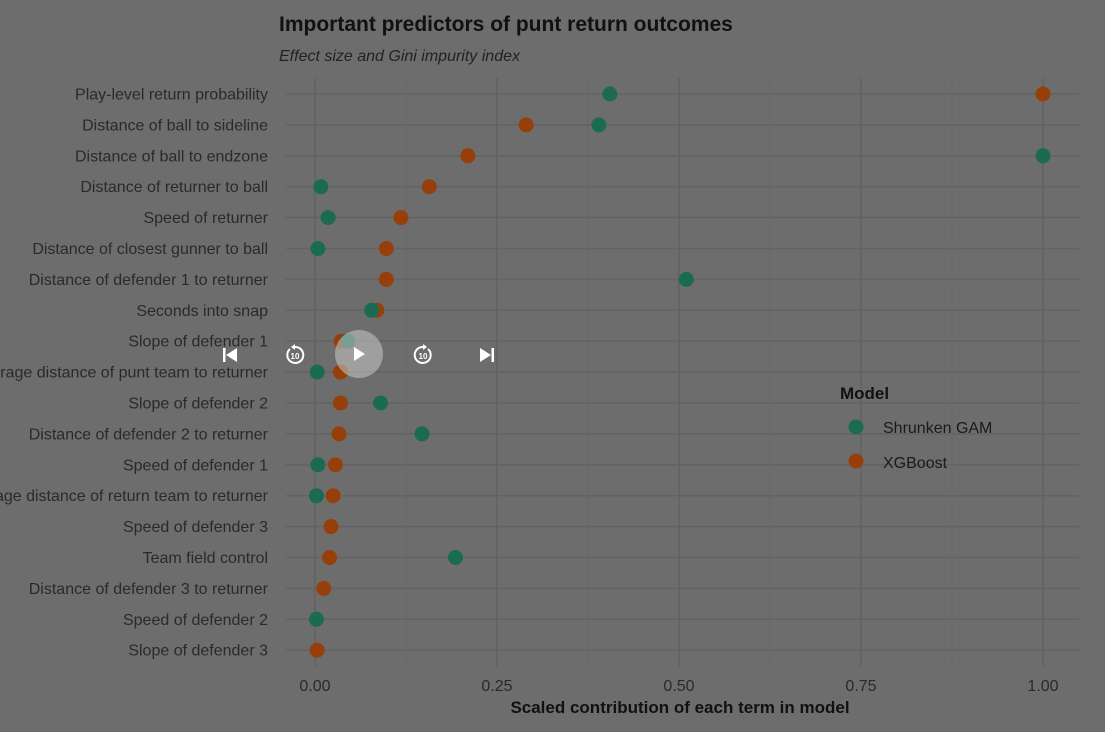 The width and height of the screenshot is (1105, 732). What do you see at coordinates (202, 311) in the screenshot?
I see `y-tick-label: Seconds into snap` at bounding box center [202, 311].